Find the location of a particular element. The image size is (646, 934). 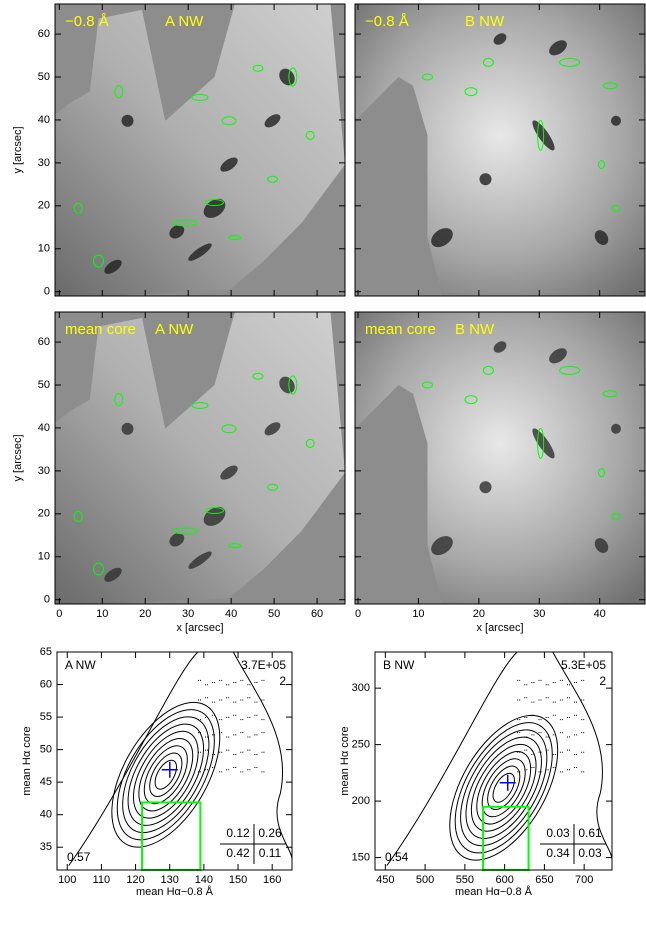

x-tick-label: 0 is located at coordinates (59, 614).